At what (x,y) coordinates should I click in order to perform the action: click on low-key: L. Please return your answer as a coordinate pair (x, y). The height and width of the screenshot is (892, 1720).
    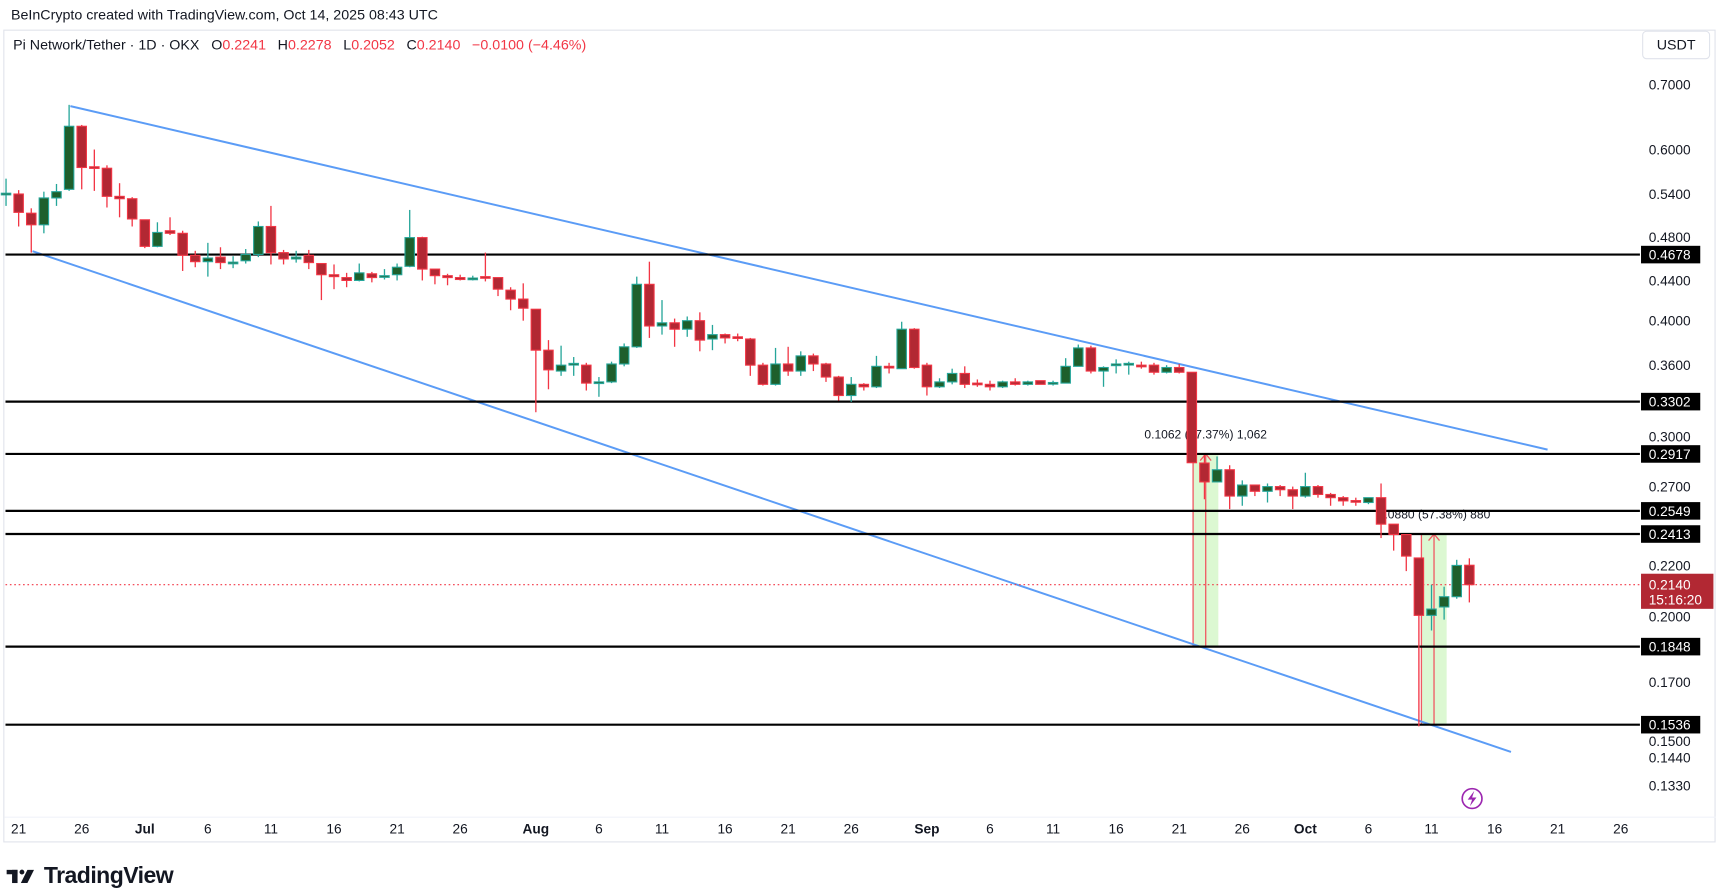
    Looking at the image, I should click on (347, 44).